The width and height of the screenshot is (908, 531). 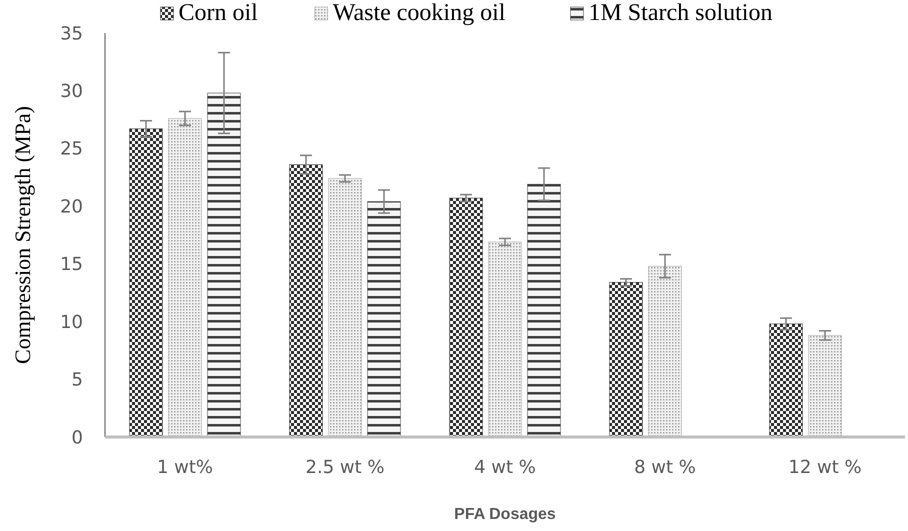 What do you see at coordinates (22, 235) in the screenshot?
I see `y-axis-title: Compression Strength (MPa)` at bounding box center [22, 235].